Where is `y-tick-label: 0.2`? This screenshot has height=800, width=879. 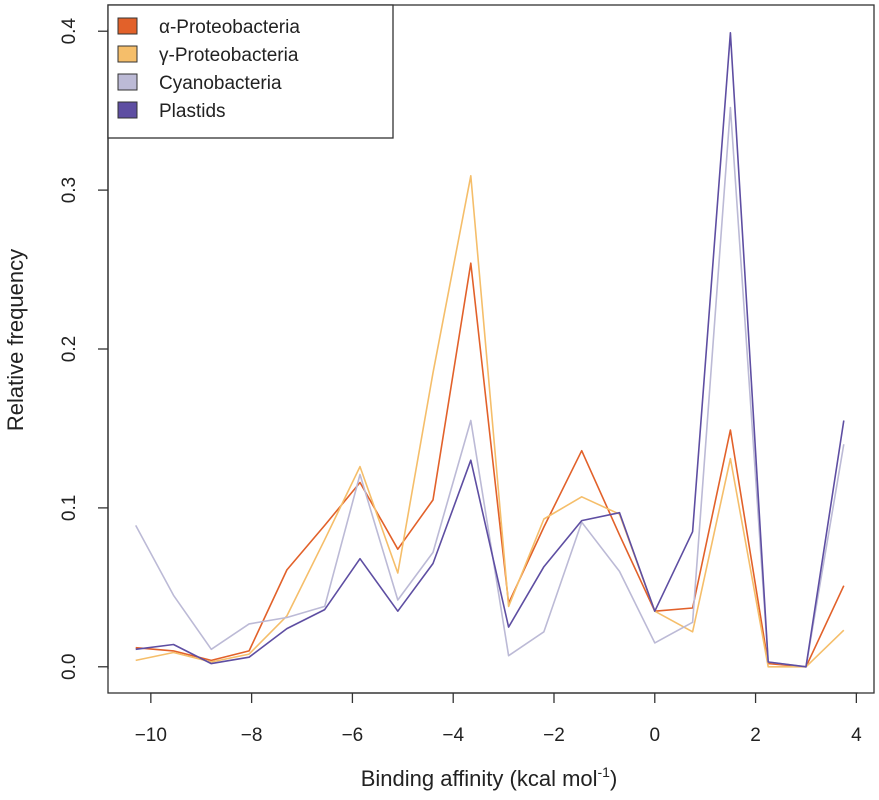 y-tick-label: 0.2 is located at coordinates (69, 349).